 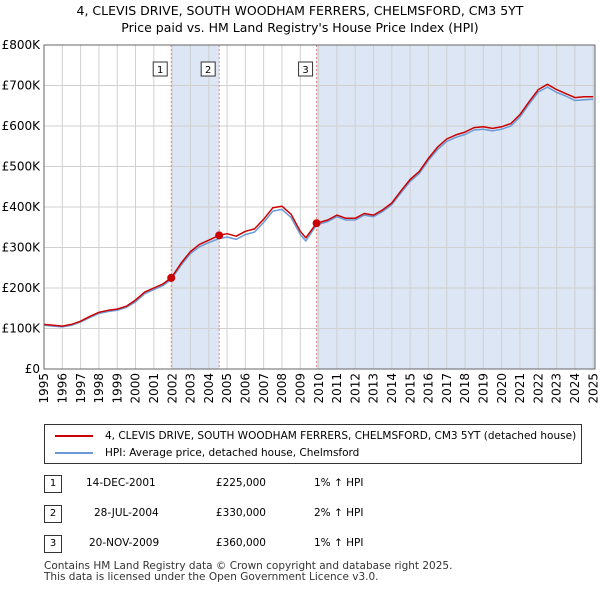 I want to click on sale-label: 1, so click(x=160, y=70).